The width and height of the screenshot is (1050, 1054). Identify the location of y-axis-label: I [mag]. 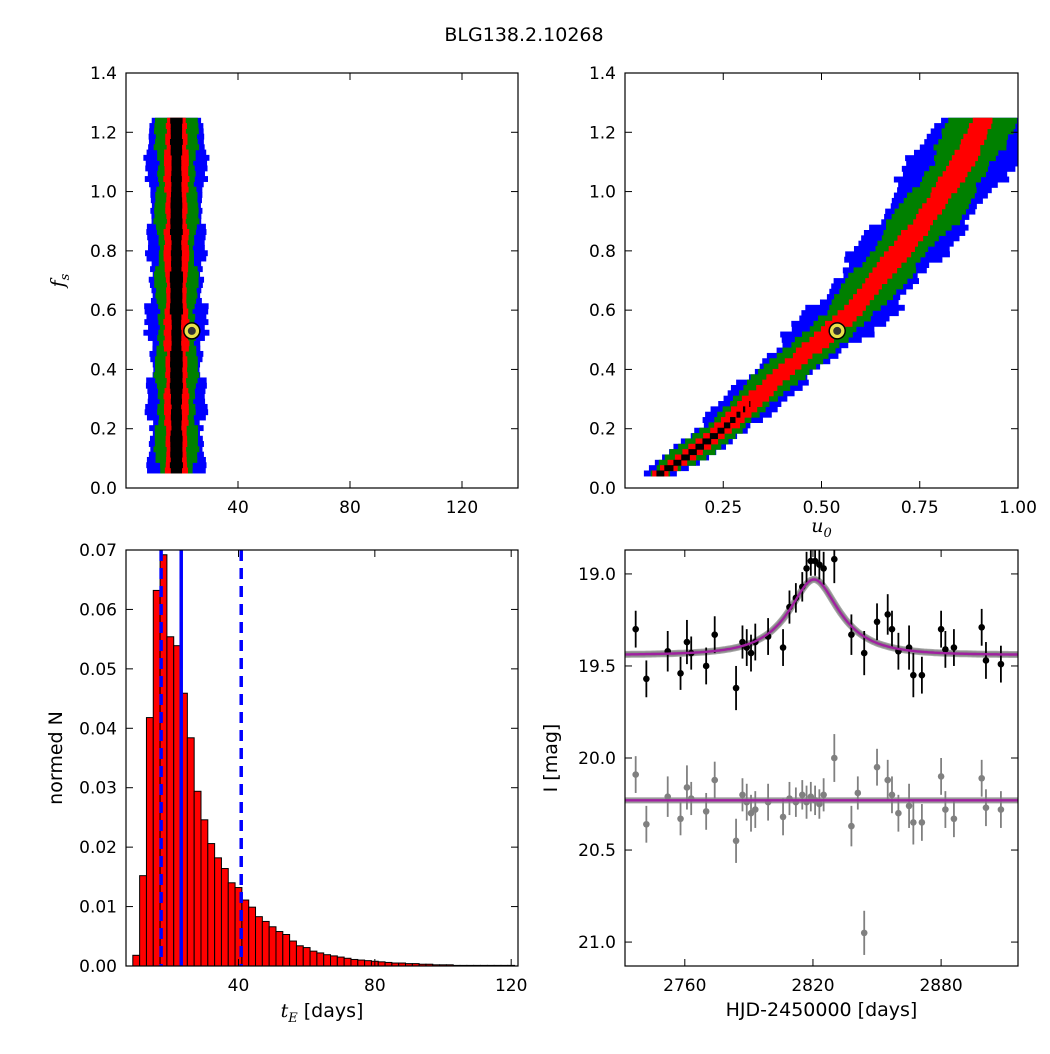
(551, 758).